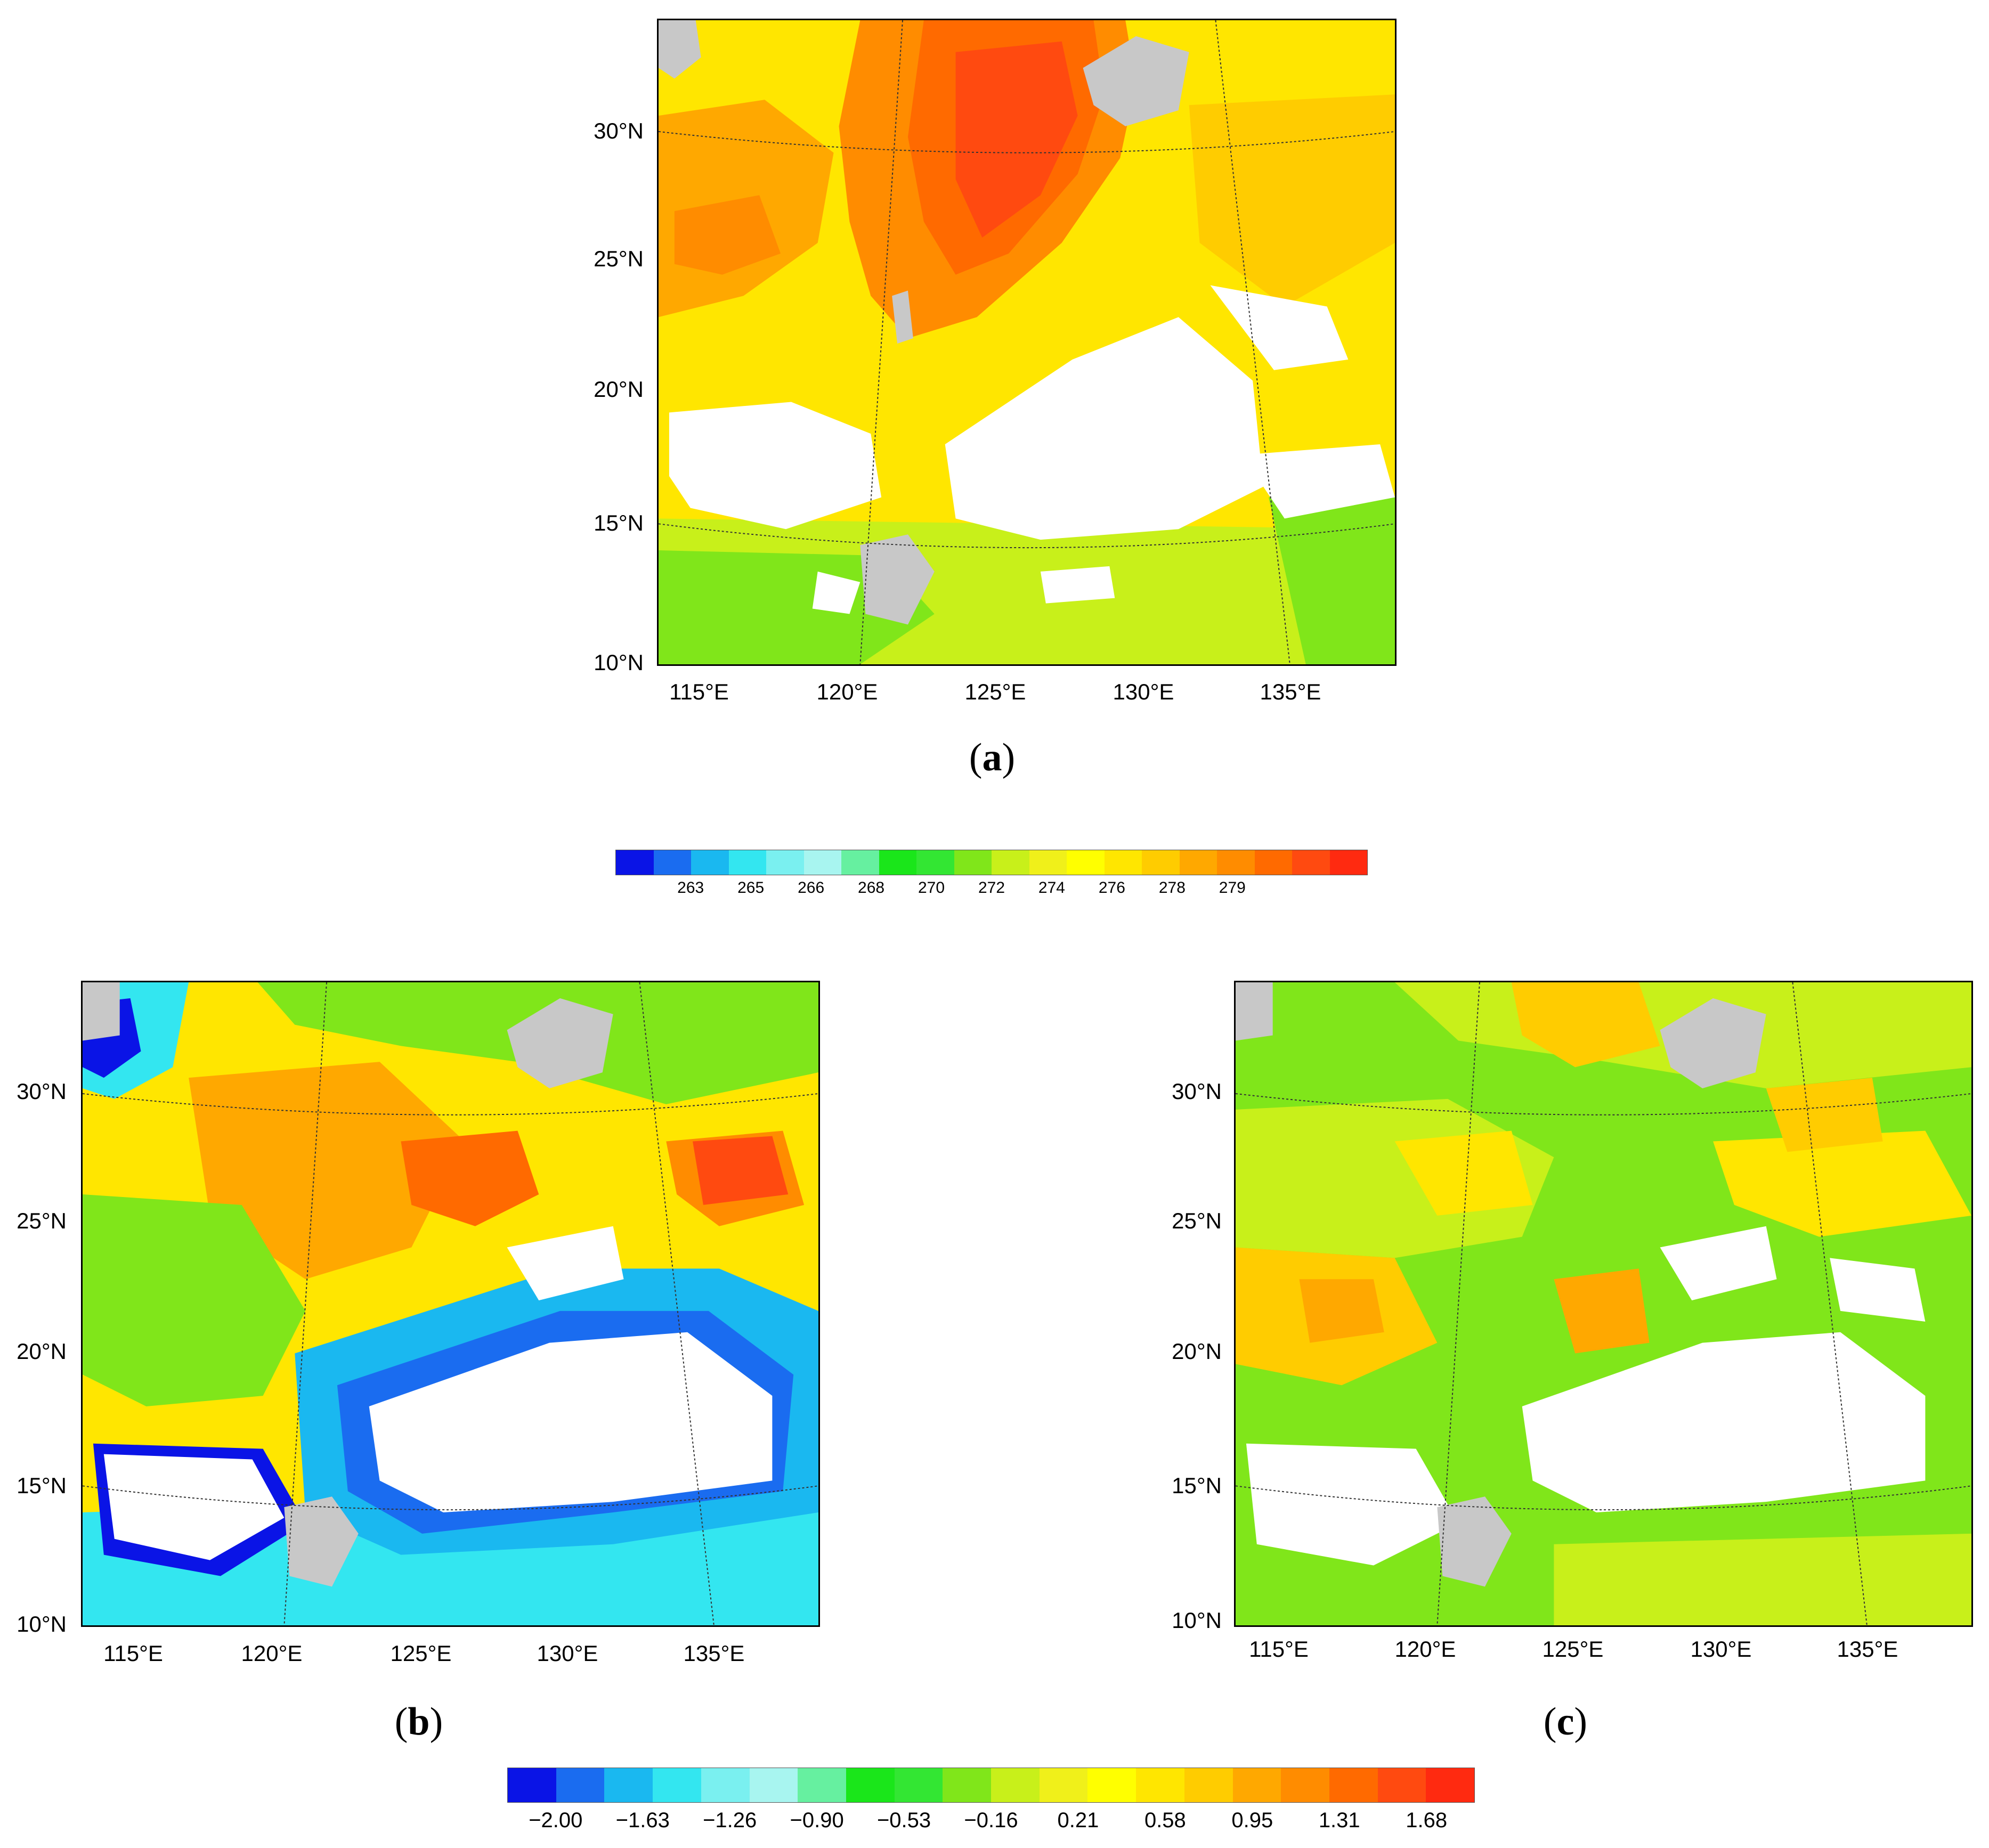  I want to click on lat-label-20n-b: 20°N, so click(42, 1351).